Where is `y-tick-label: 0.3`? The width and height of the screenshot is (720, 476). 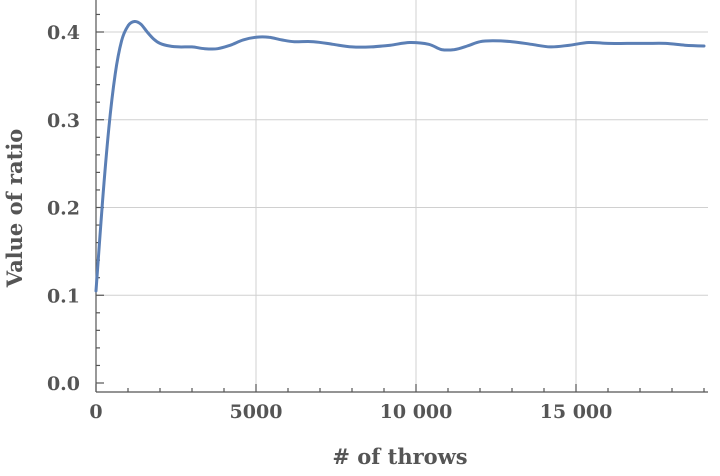 y-tick-label: 0.3 is located at coordinates (63, 121).